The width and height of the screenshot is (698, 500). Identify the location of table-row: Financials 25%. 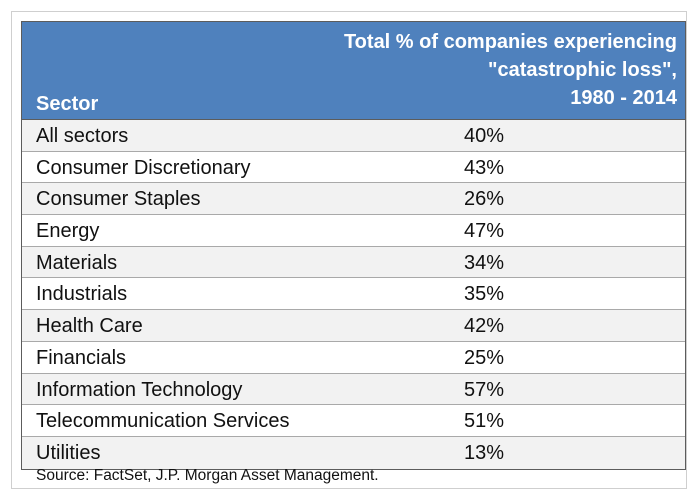
(353, 357).